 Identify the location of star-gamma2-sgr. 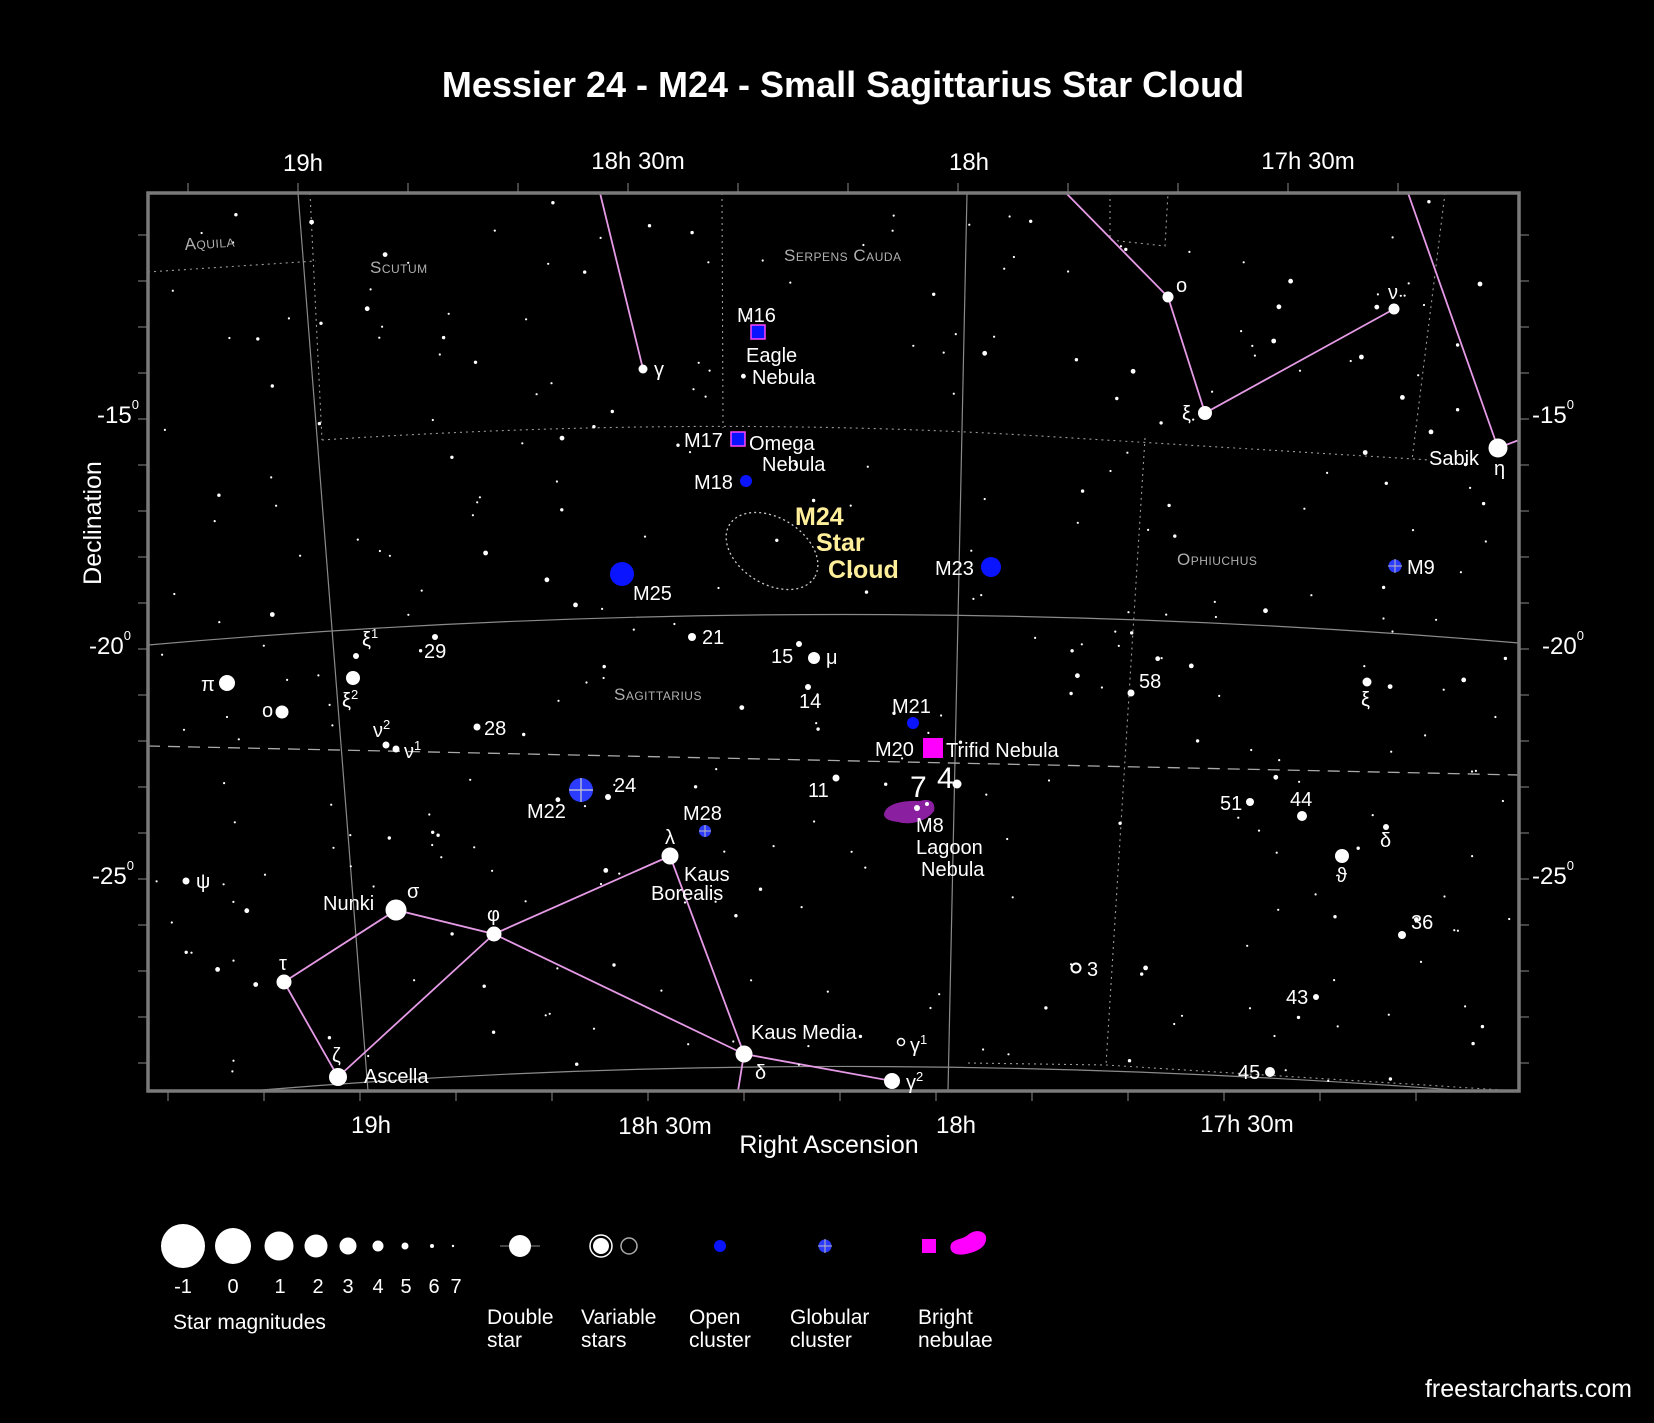
(892, 1081).